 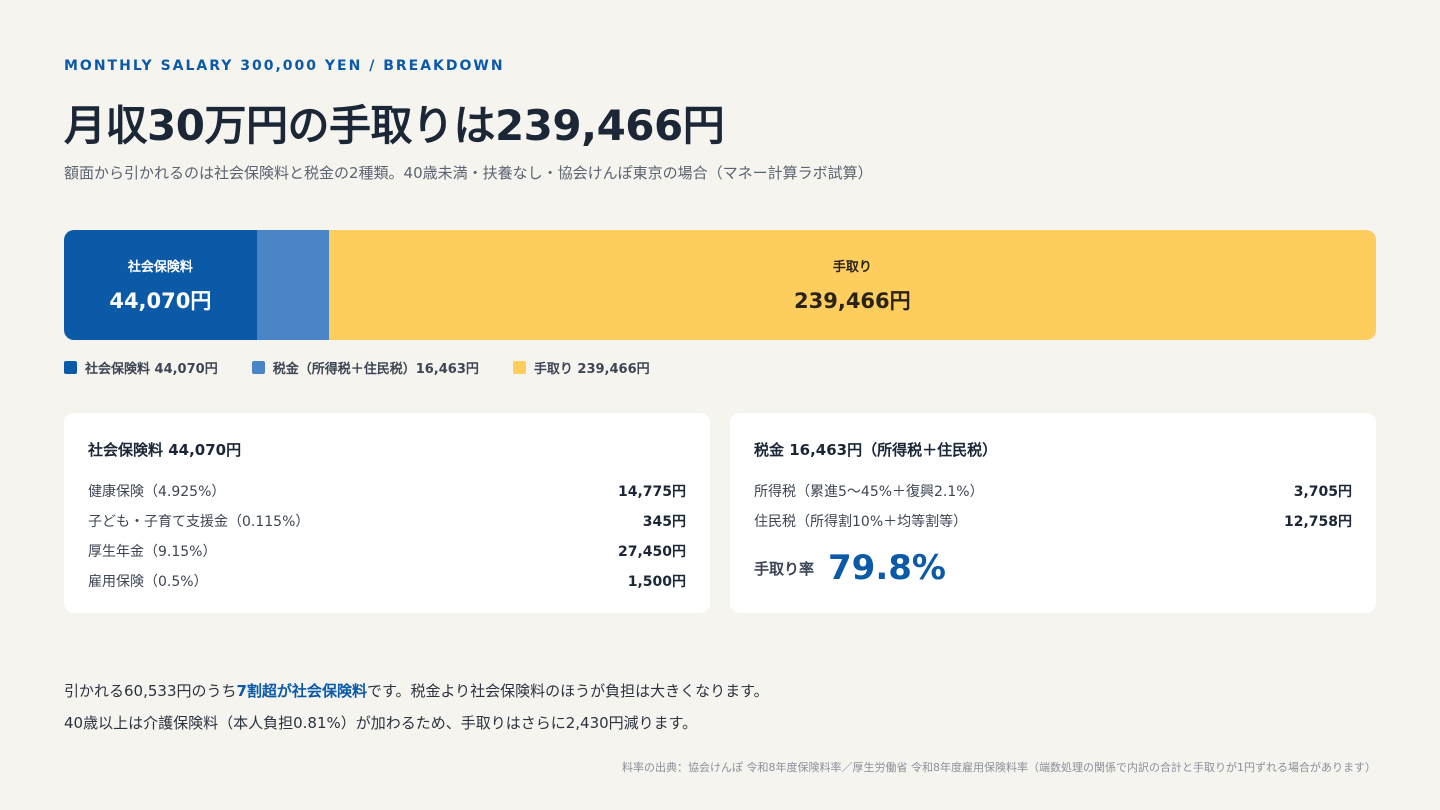 I want to click on breakdown-row: 雇用保険（0.5%） 1,500円, so click(x=387, y=581).